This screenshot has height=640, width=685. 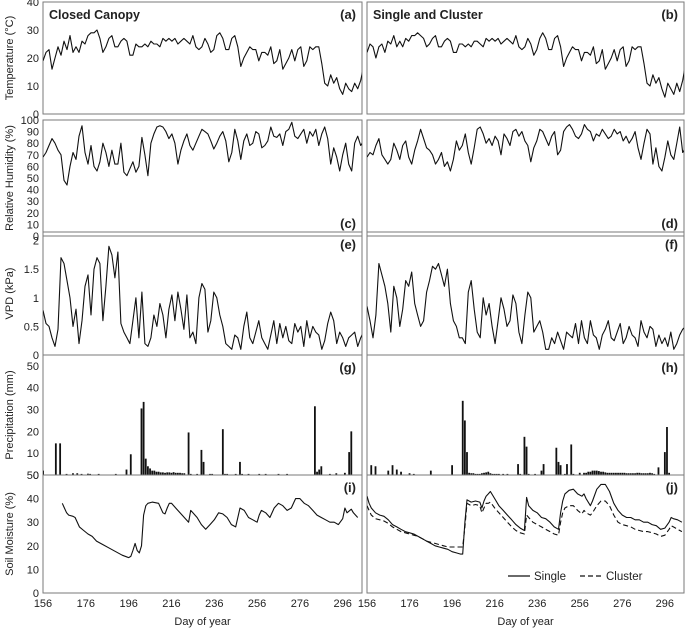 I want to click on x-tick-label: 296, so click(x=665, y=604).